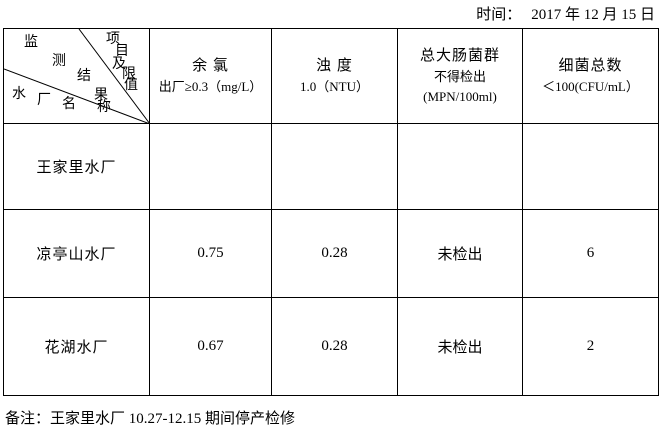  What do you see at coordinates (210, 76) in the screenshot?
I see `column-header-residual-chlorine: 余 氯 出厂≥0.3（mg/L）` at bounding box center [210, 76].